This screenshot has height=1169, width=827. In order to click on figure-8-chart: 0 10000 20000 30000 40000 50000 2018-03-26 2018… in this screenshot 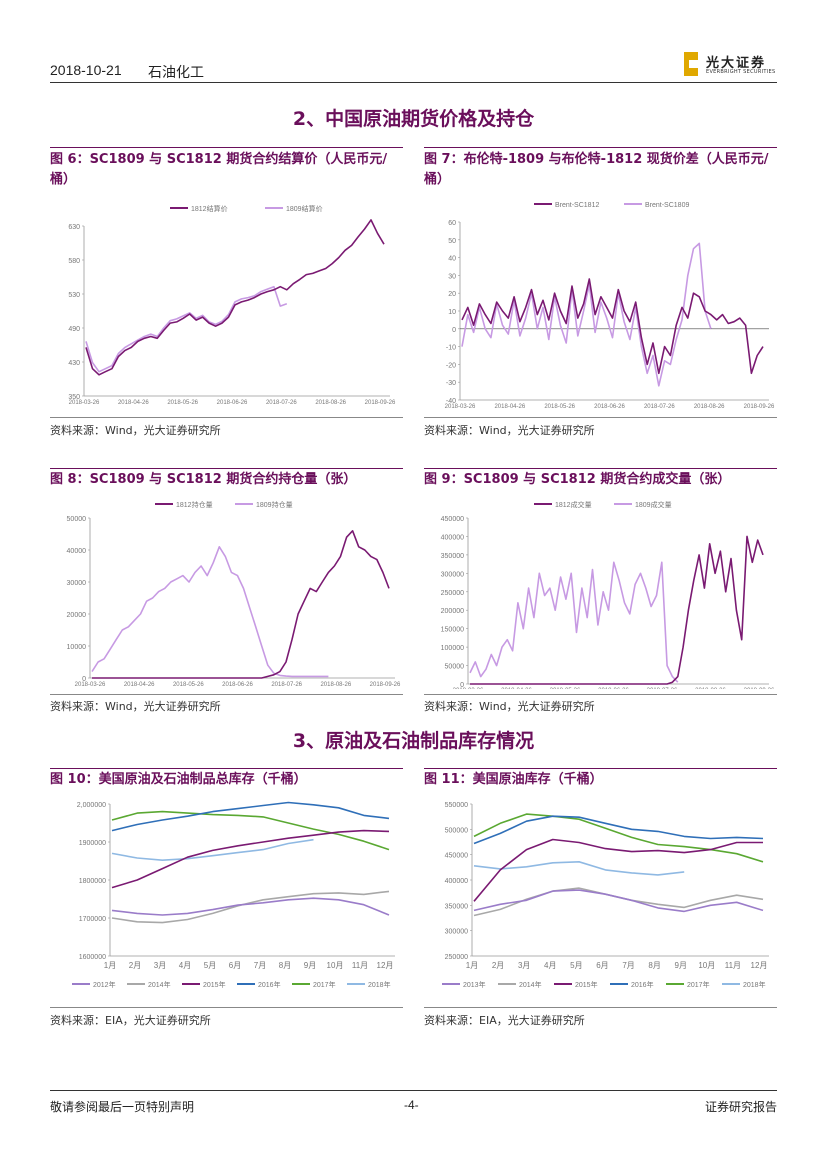, I will do `click(226, 591)`.